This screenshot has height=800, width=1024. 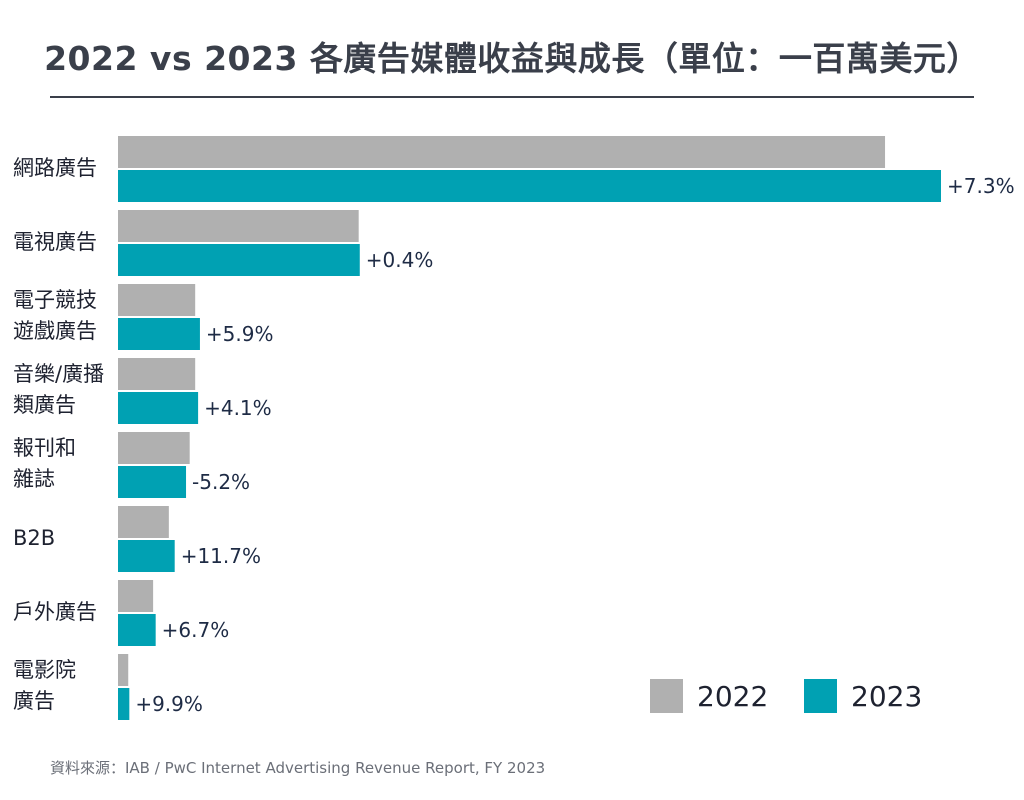 What do you see at coordinates (34, 538) in the screenshot?
I see `category-label: B2B` at bounding box center [34, 538].